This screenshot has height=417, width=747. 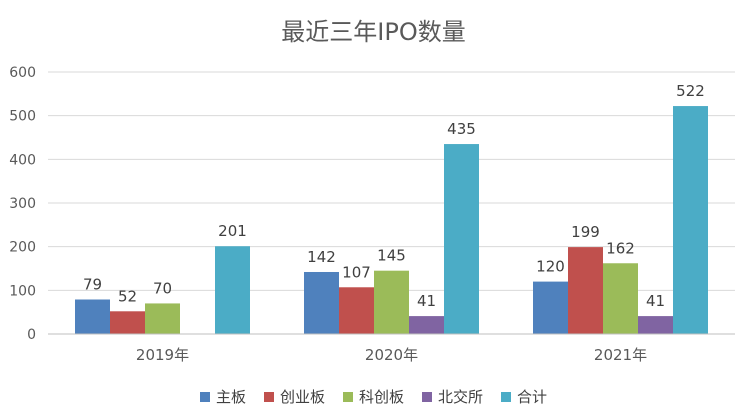 I want to click on legend-label: 主板, so click(x=230, y=397).